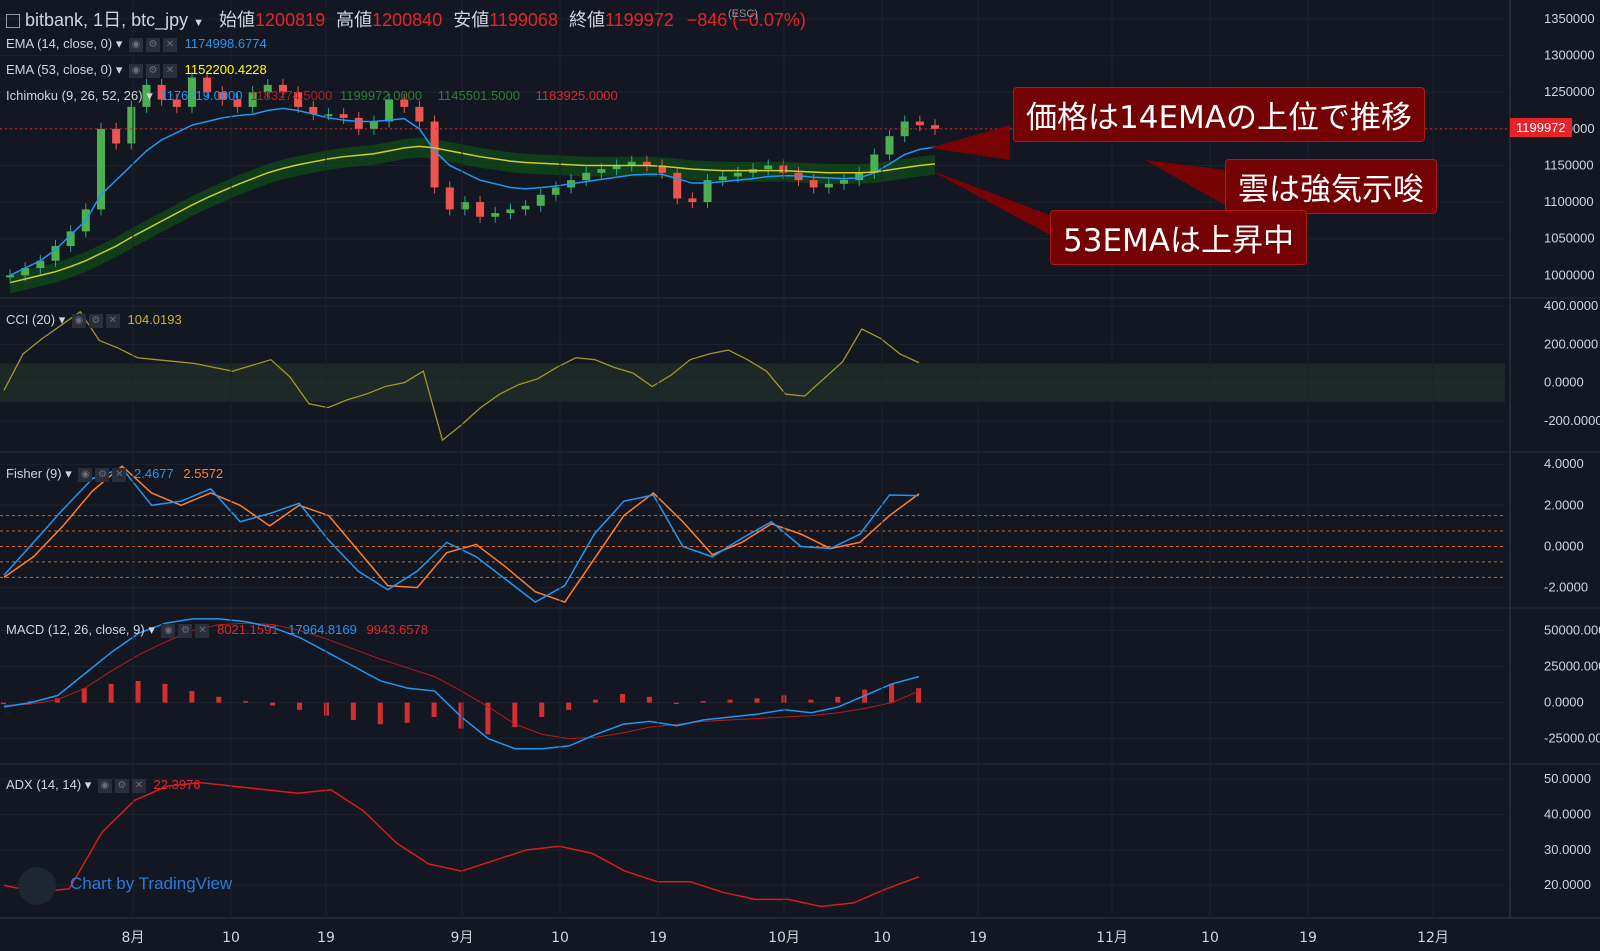  I want to click on y-tick-label: 0.0000, so click(1564, 382).